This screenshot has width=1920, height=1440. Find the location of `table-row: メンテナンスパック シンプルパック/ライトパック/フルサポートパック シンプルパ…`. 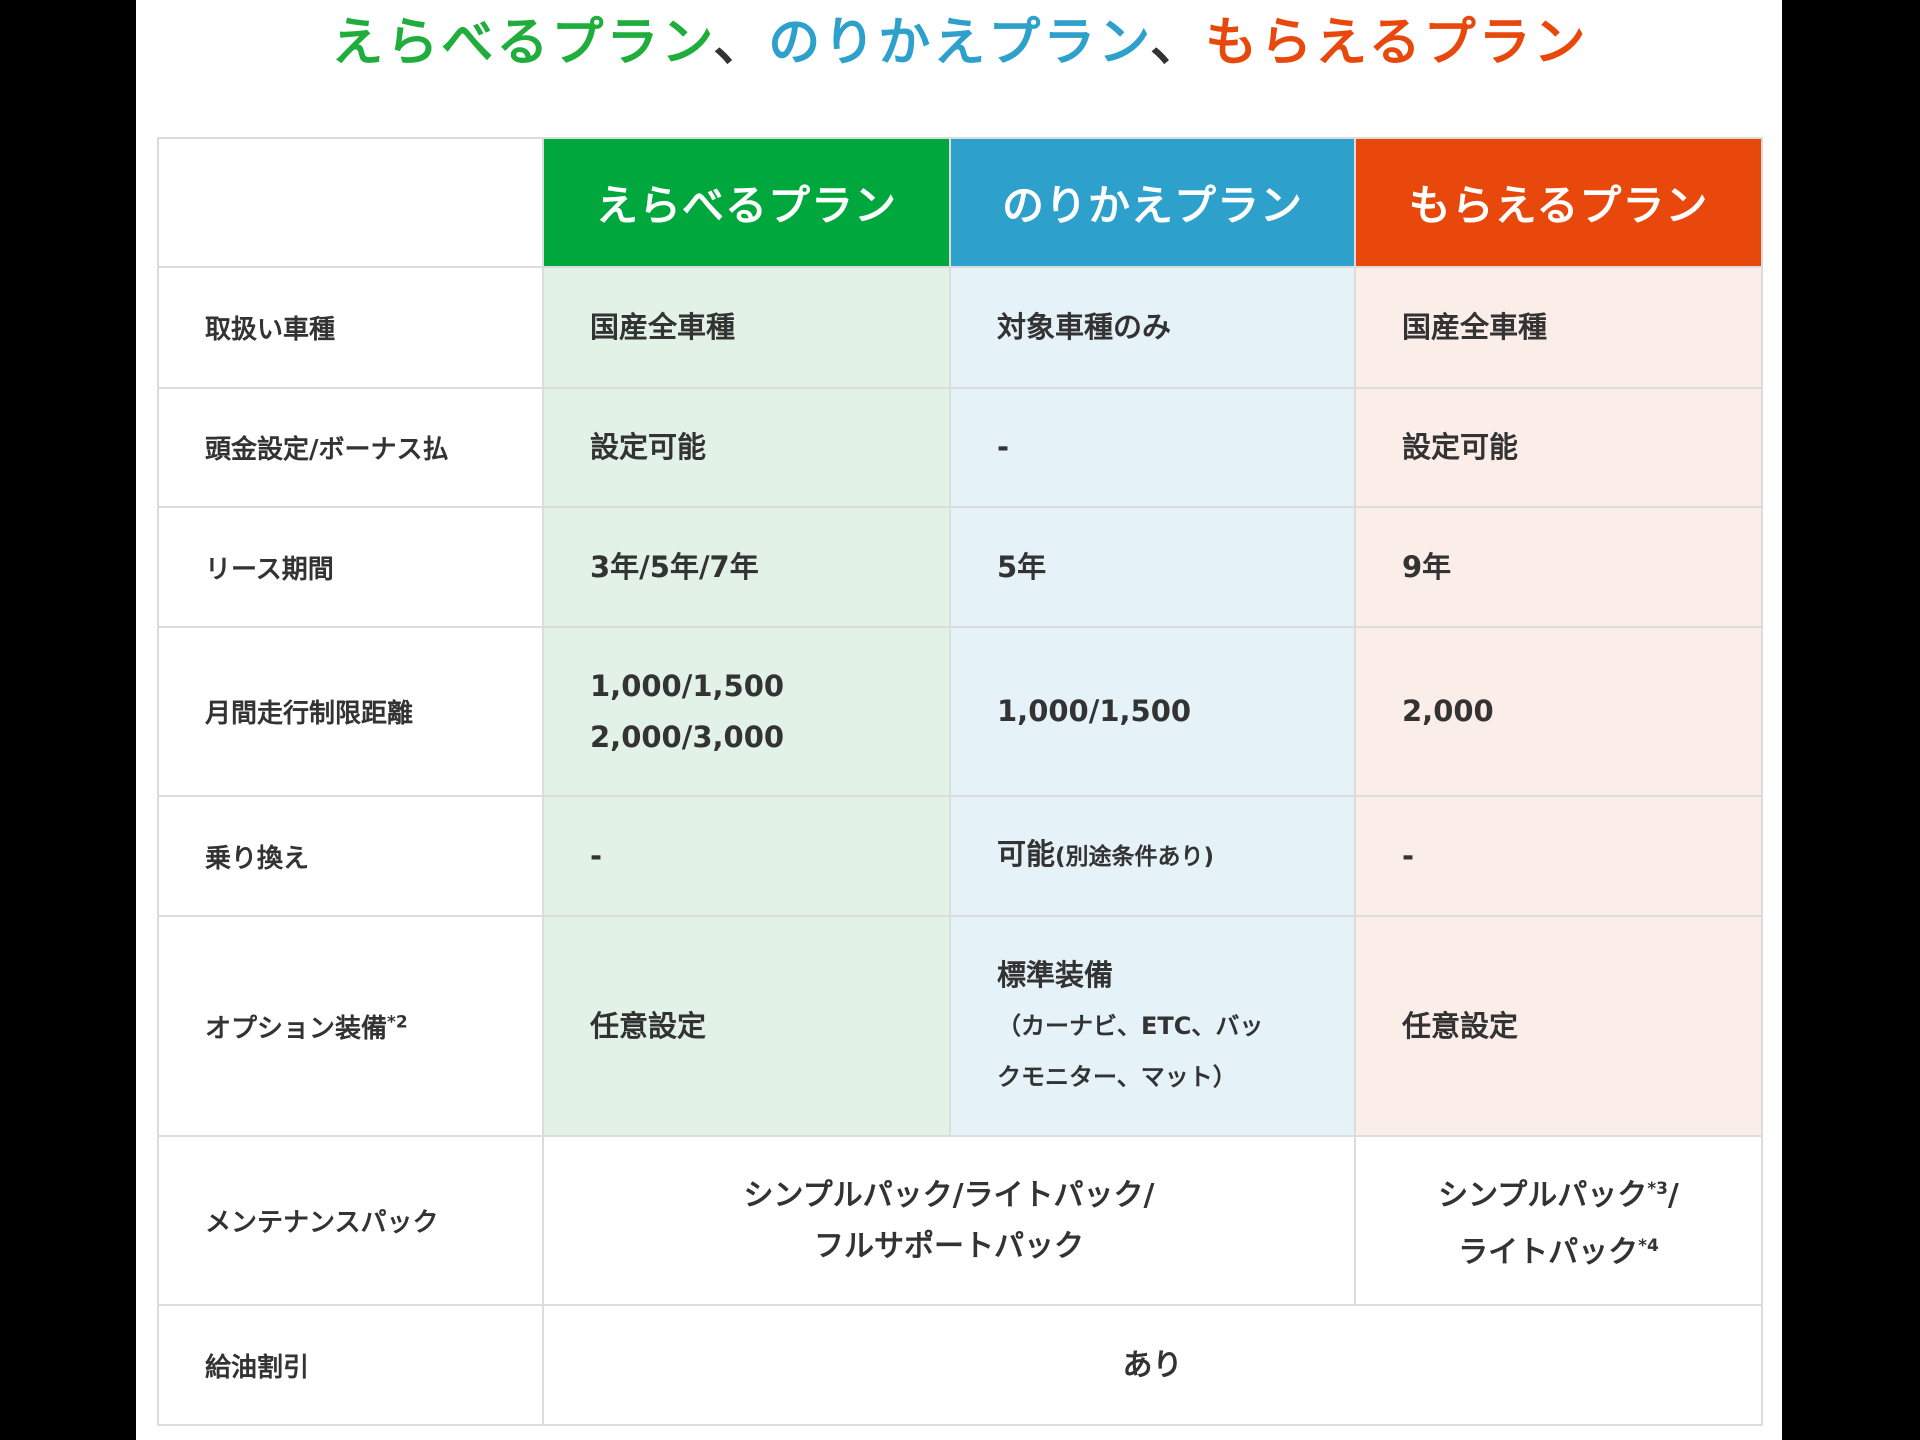

table-row: メンテナンスパック シンプルパック/ライトパック/フルサポートパック シンプルパ… is located at coordinates (960, 1220).